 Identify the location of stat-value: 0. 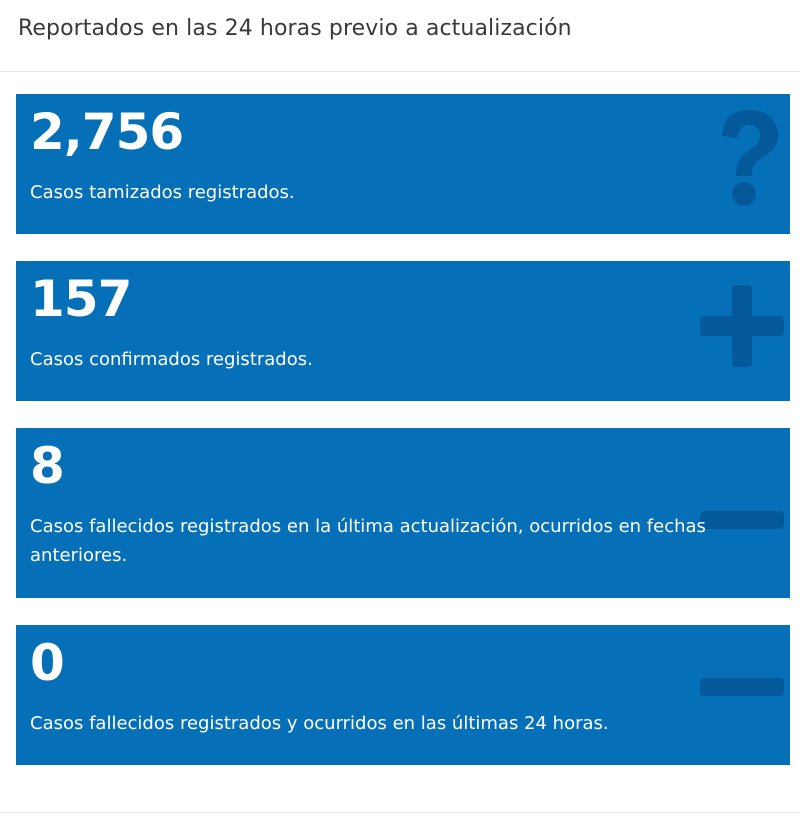
(47, 663).